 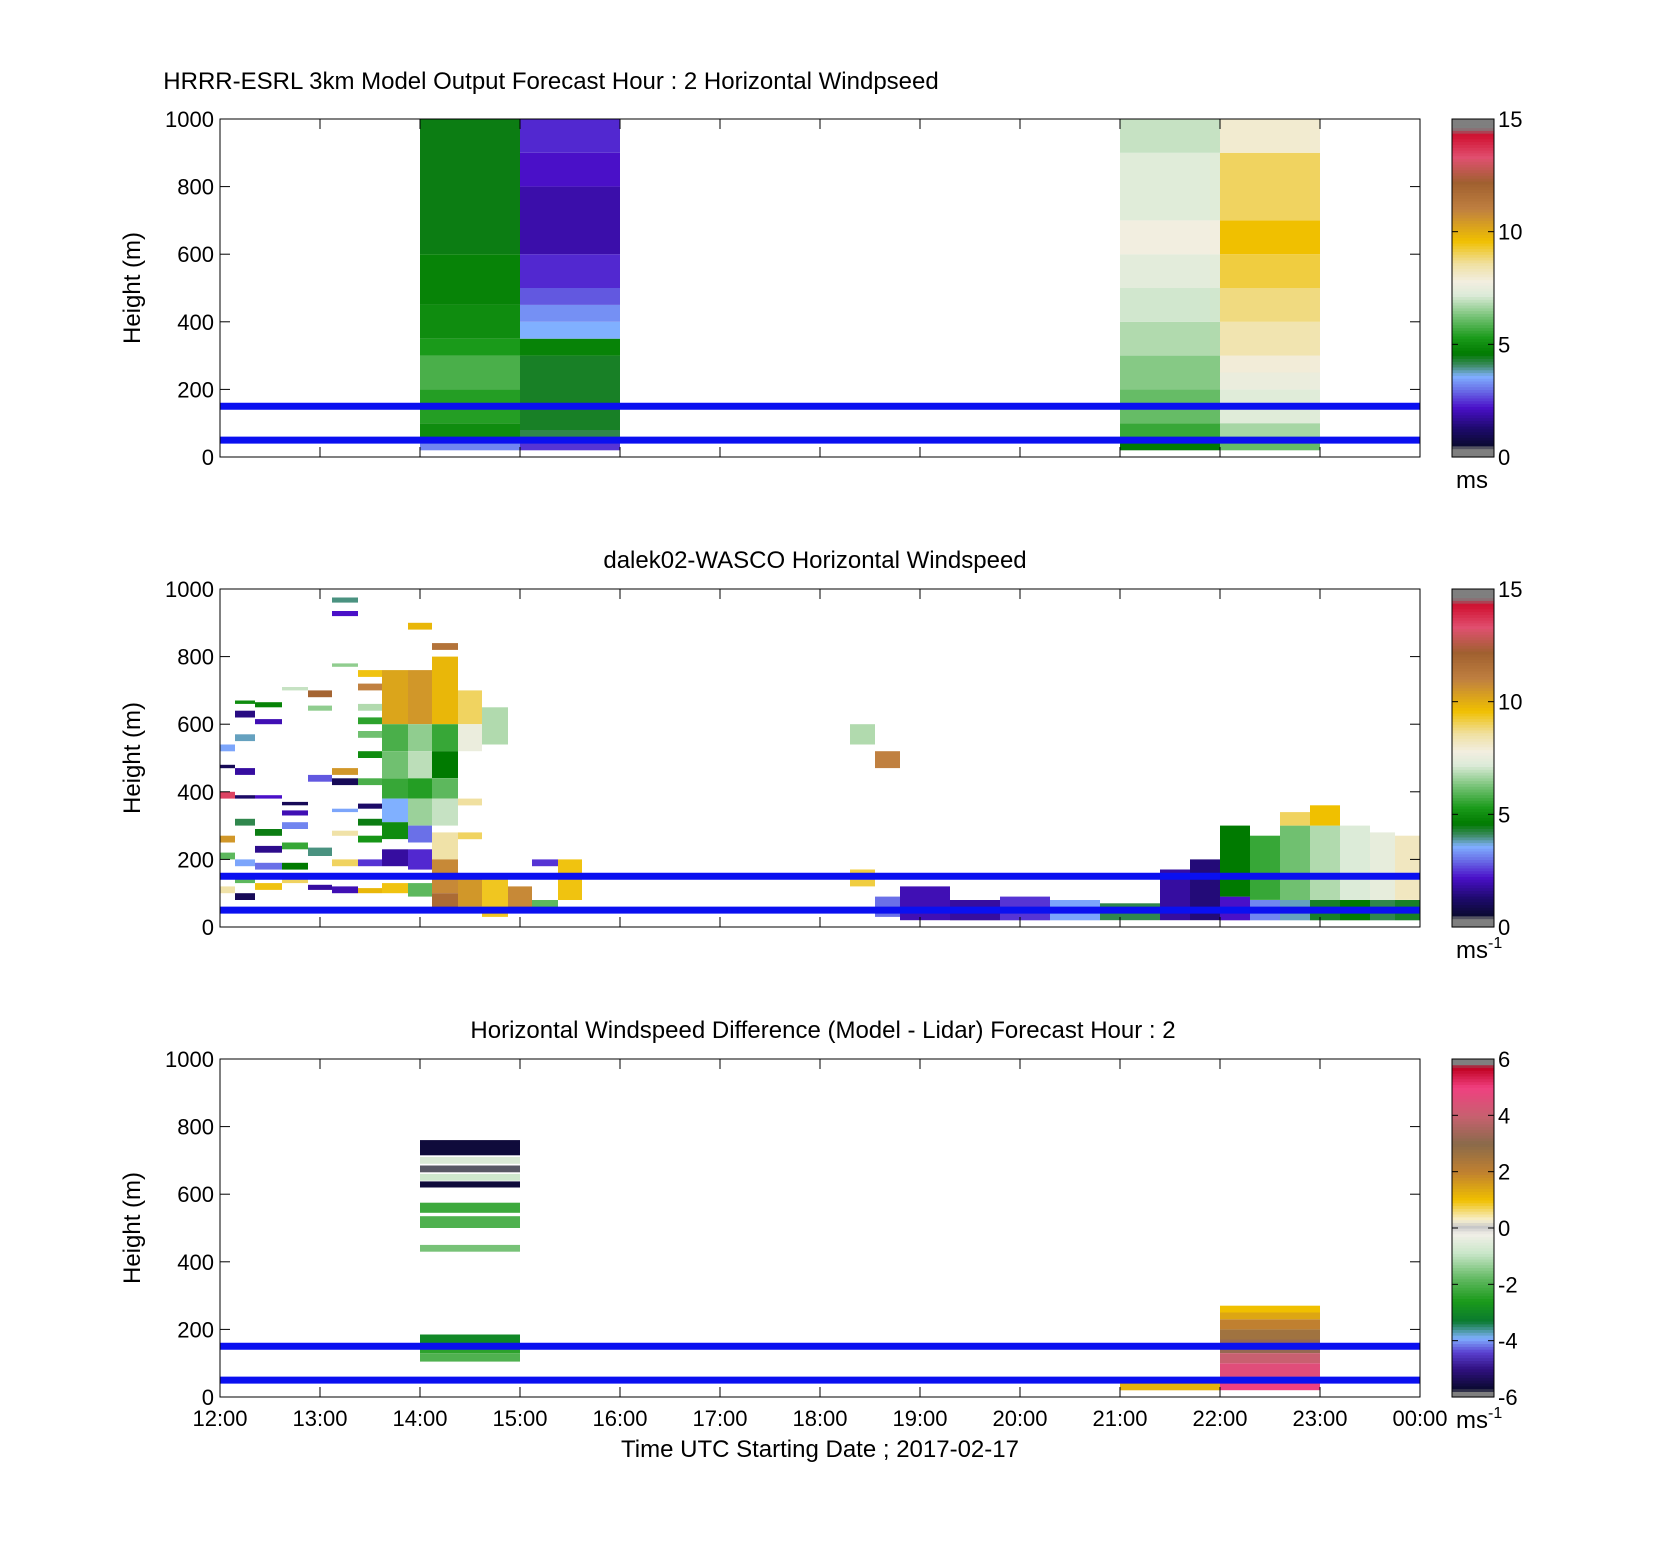 What do you see at coordinates (1504, 1228) in the screenshot?
I see `colorbar-tick-label: 0` at bounding box center [1504, 1228].